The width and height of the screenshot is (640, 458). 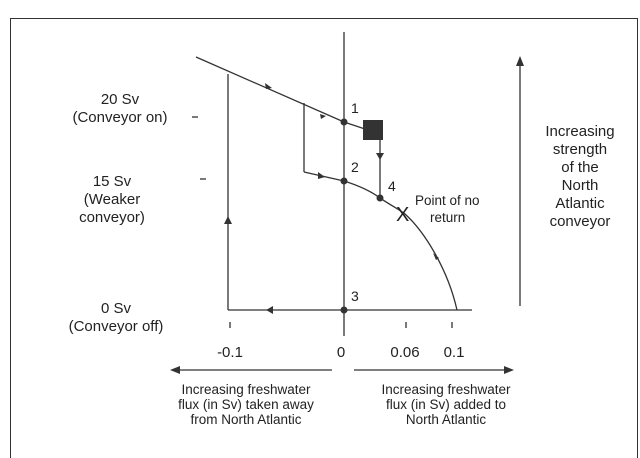 I want to click on left-arrowhead, so click(x=175, y=370).